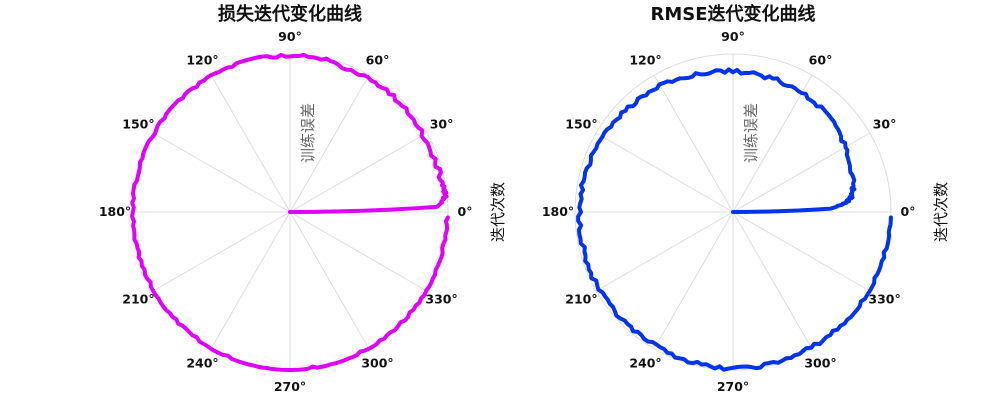 This screenshot has width=1003, height=420. What do you see at coordinates (732, 14) in the screenshot?
I see `rmse-chart-title: RMSE迭代变化曲线` at bounding box center [732, 14].